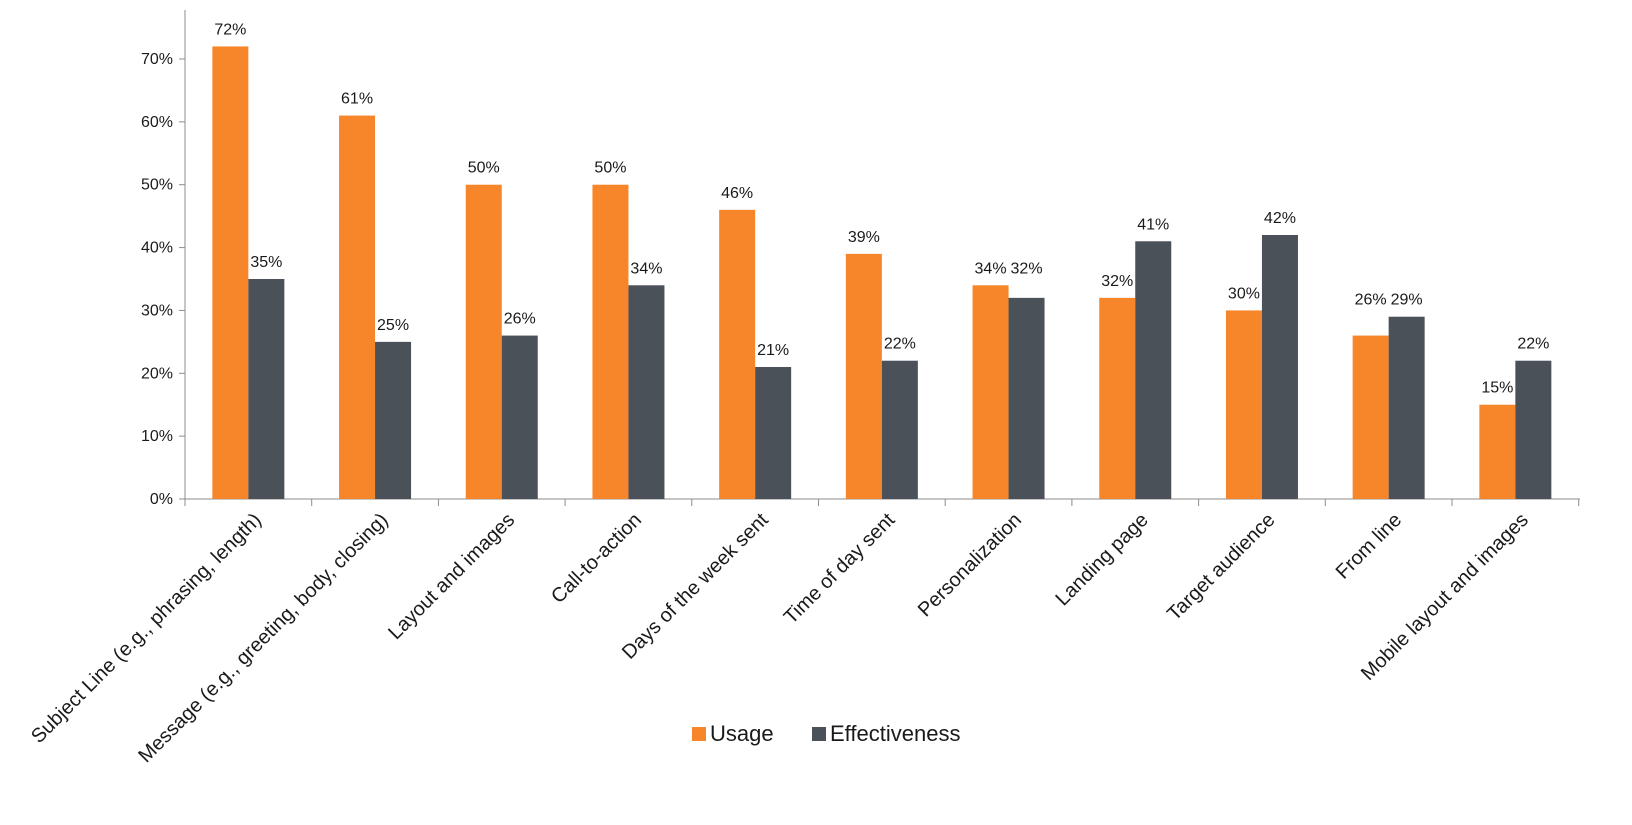 Image resolution: width=1632 pixels, height=825 pixels. Describe the element at coordinates (1027, 268) in the screenshot. I see `data-label-effectiveness: 32%` at that location.